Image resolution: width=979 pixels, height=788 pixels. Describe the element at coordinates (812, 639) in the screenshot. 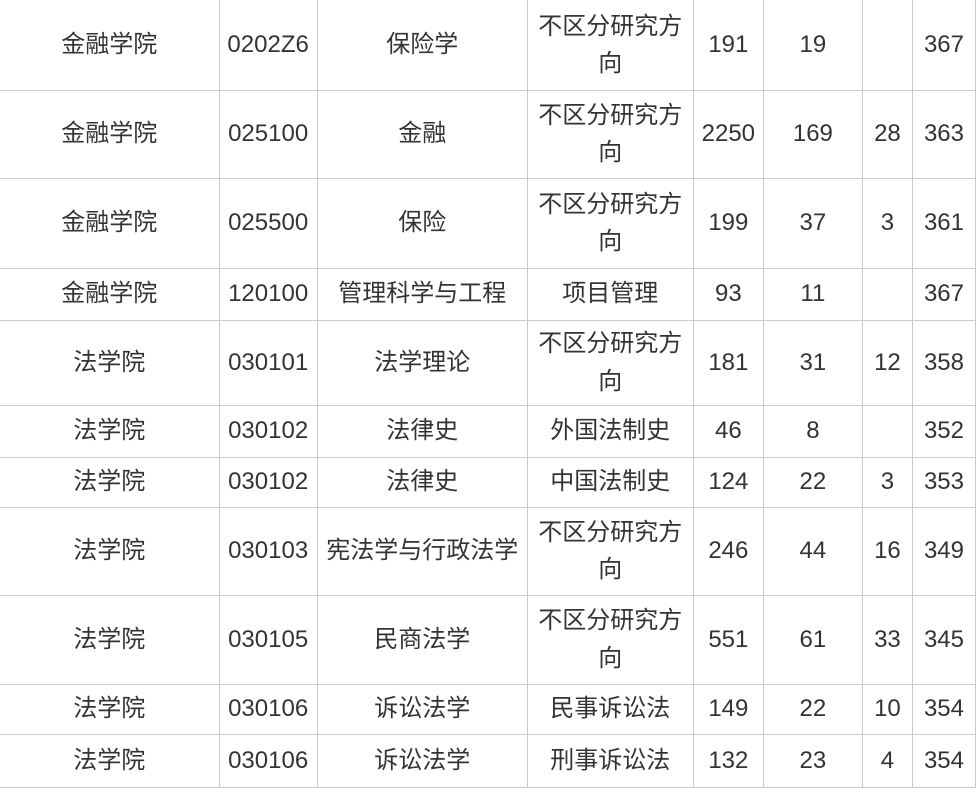

I see `table-cell: 61` at that location.